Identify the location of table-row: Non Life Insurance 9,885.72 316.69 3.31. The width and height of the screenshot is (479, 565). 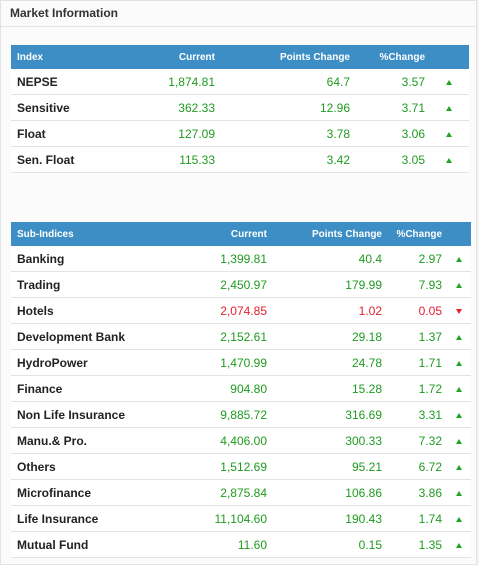
(241, 414).